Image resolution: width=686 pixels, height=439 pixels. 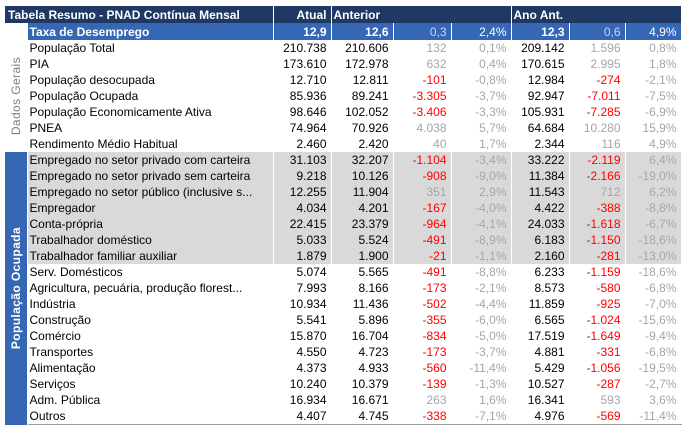 I want to click on cell-diff-ano: -580, so click(x=597, y=288).